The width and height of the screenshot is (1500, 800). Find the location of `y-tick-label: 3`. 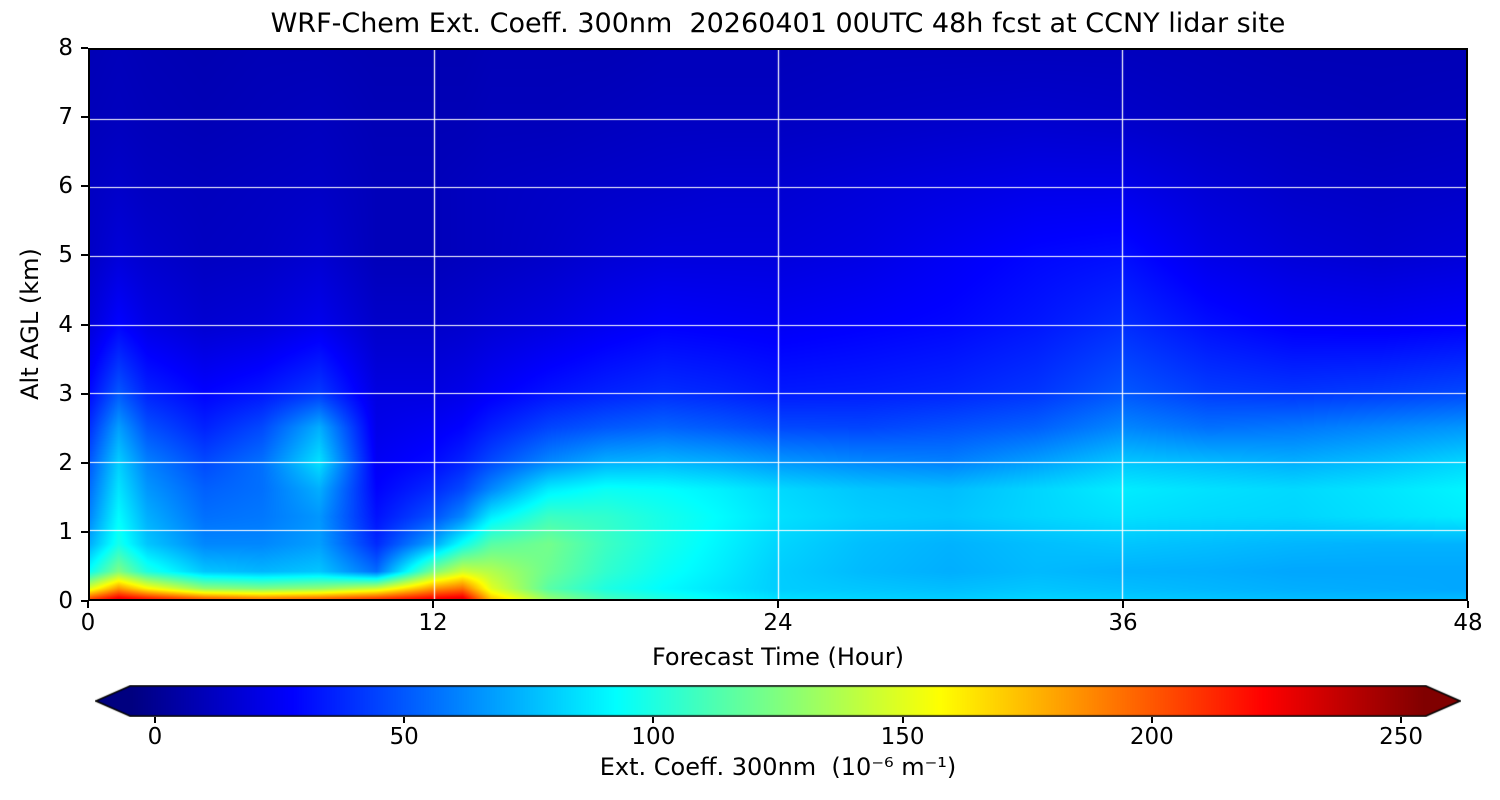

y-tick-label: 3 is located at coordinates (65, 393).